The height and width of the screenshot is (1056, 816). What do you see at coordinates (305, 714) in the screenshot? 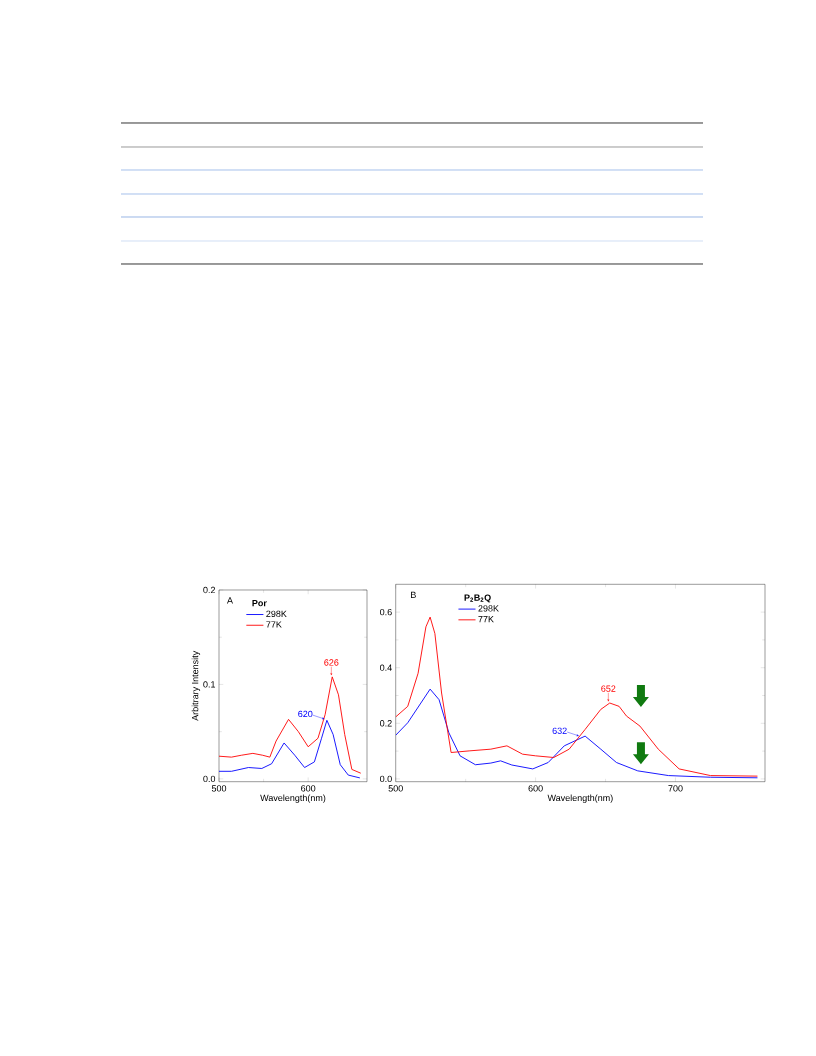
I see `annotation: 620` at bounding box center [305, 714].